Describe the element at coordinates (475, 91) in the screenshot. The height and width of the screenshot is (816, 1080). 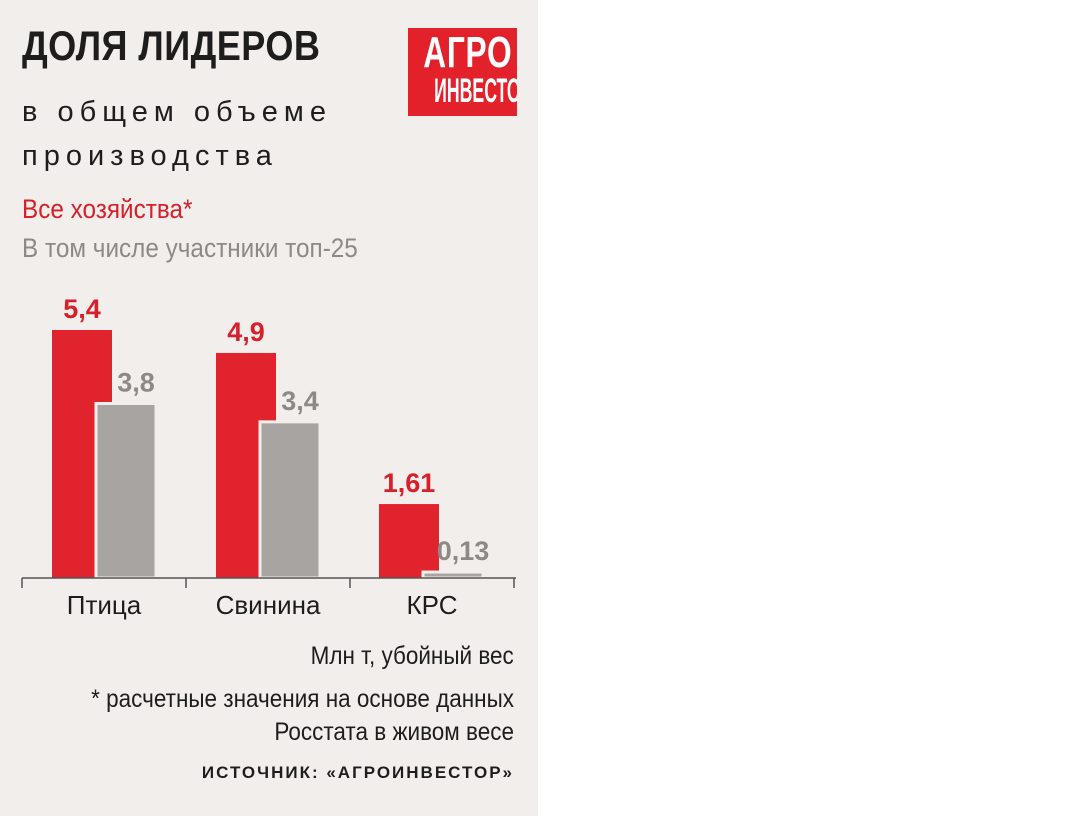
I see `logo-line-2: ИНВЕСТОР` at that location.